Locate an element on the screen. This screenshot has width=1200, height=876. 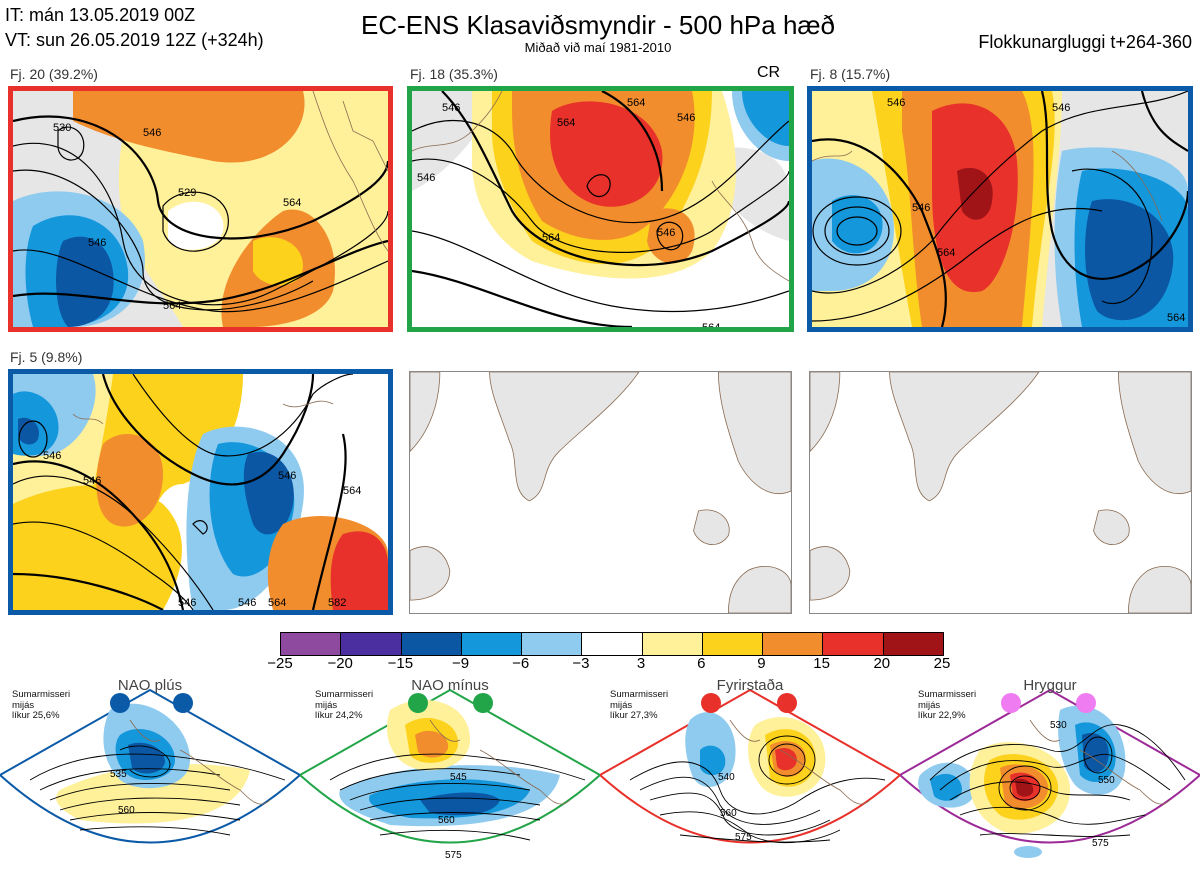
contour-label: 530 is located at coordinates (62, 128).